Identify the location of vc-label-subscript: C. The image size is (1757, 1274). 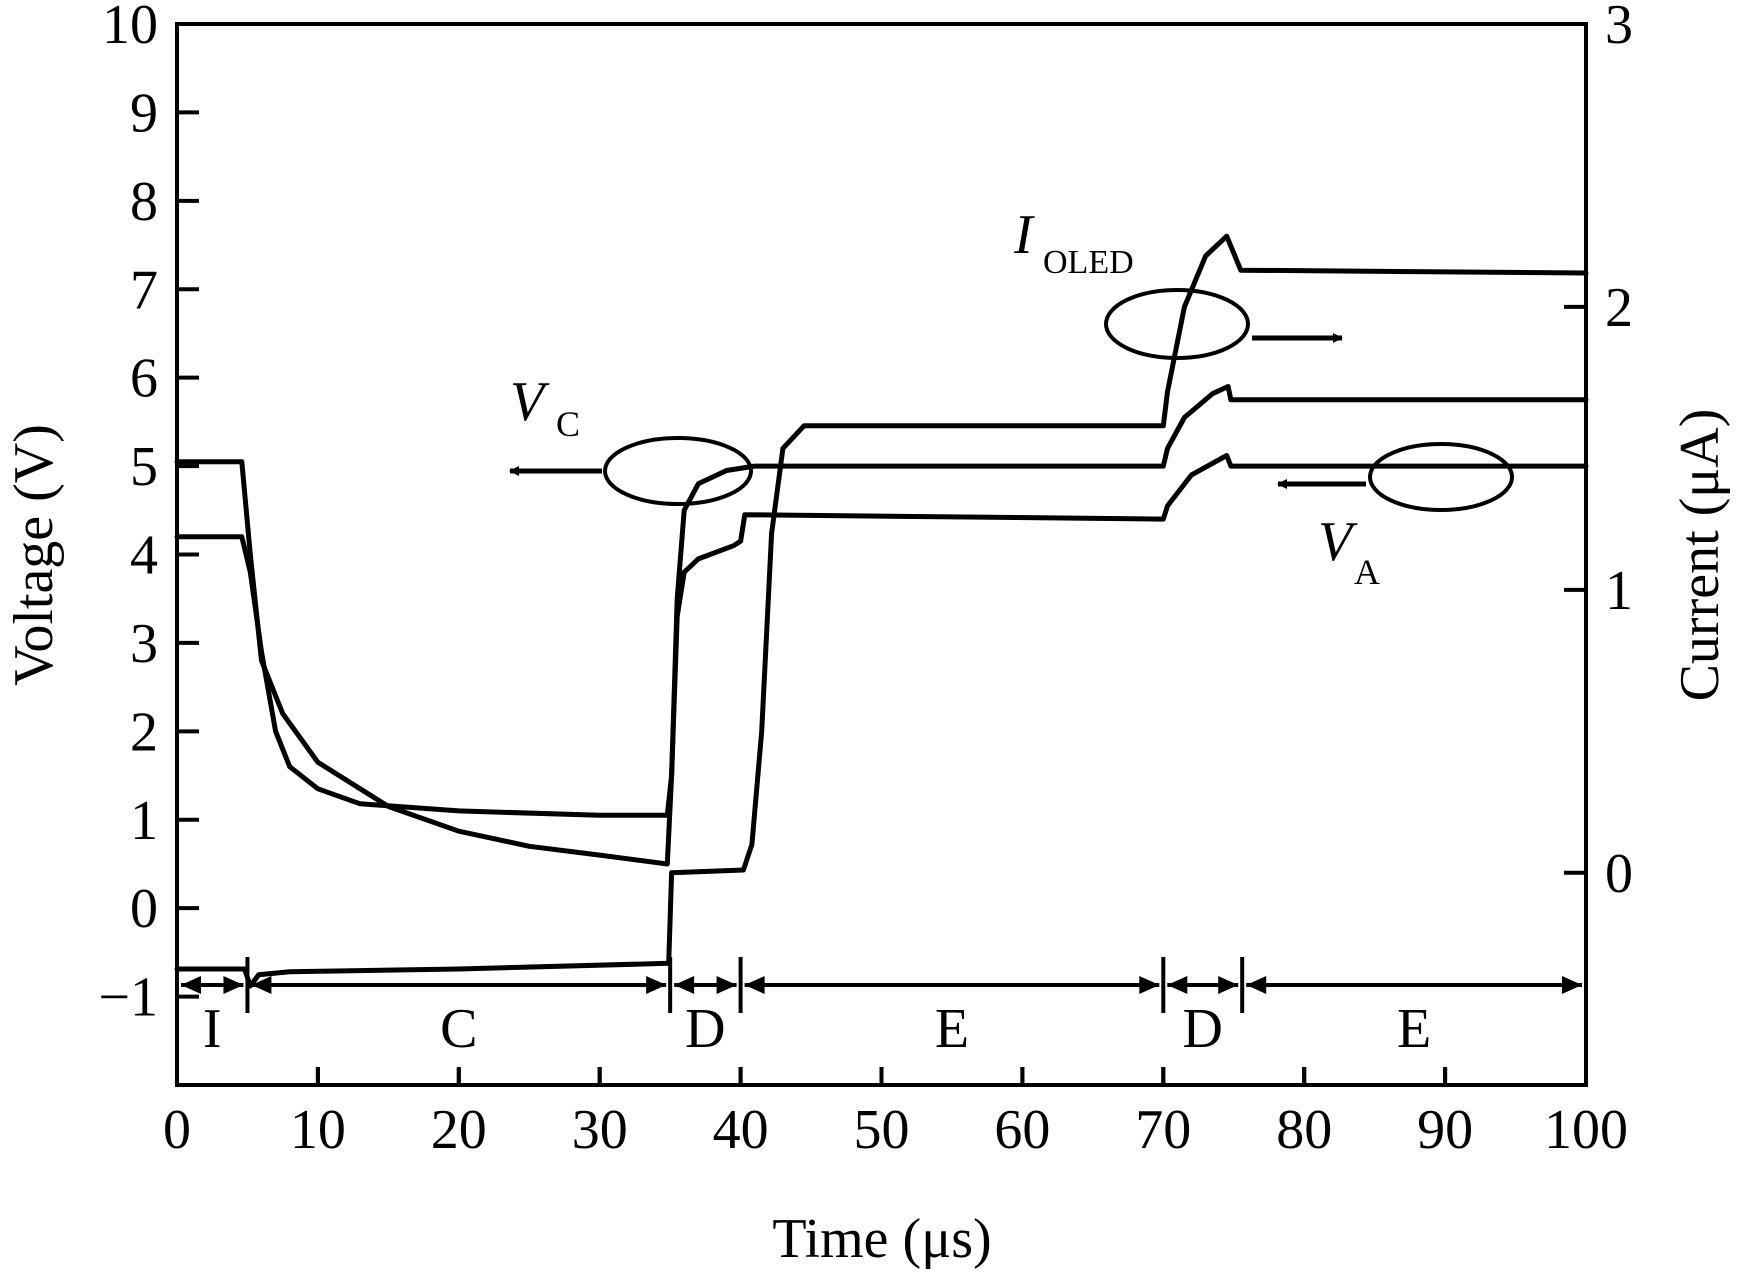
(568, 424).